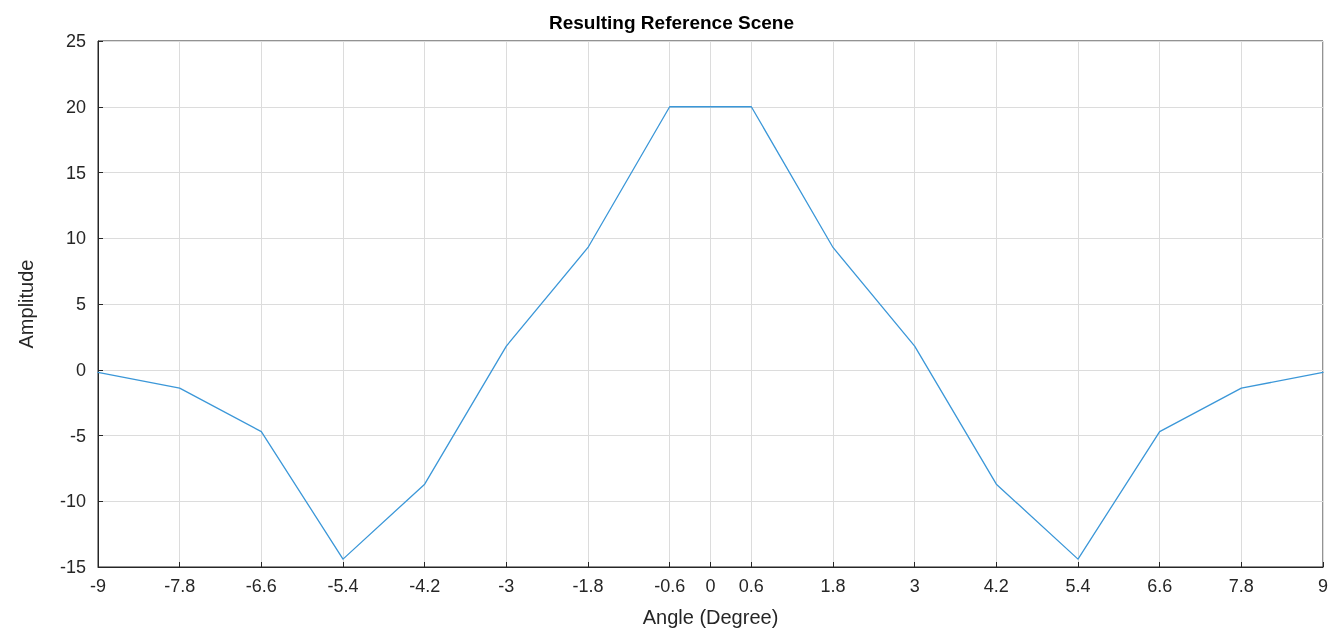 This screenshot has width=1343, height=640. Describe the element at coordinates (75, 41) in the screenshot. I see `y-tick-label: 25` at that location.